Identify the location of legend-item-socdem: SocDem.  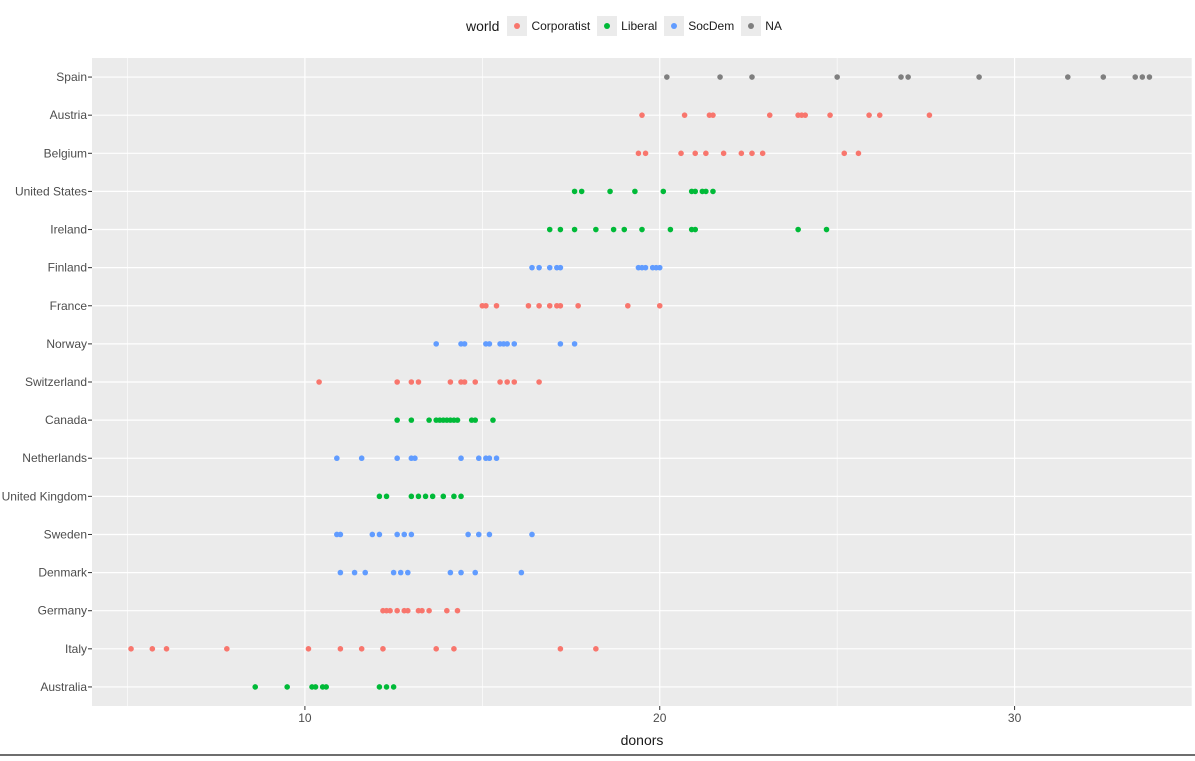
(699, 26).